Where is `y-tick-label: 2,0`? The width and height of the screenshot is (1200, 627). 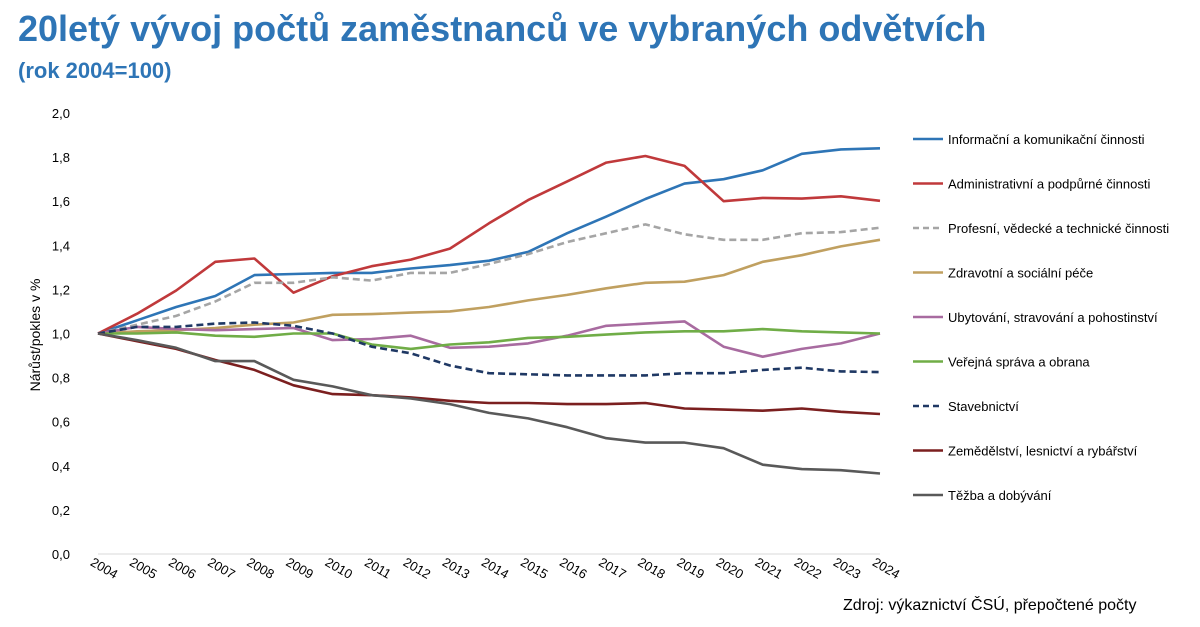
y-tick-label: 2,0 is located at coordinates (61, 113).